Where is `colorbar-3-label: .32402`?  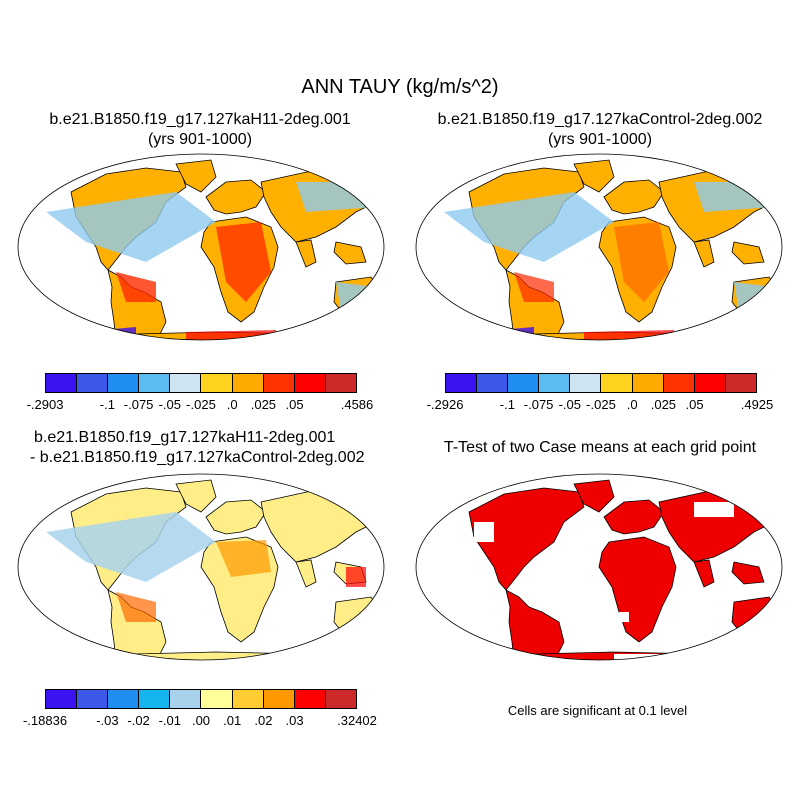 colorbar-3-label: .32402 is located at coordinates (357, 720).